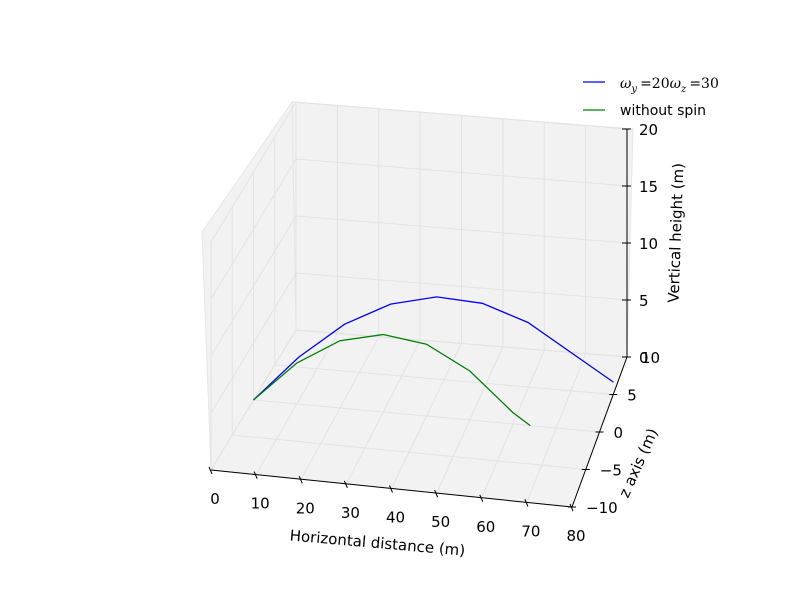 The image size is (812, 612). Describe the element at coordinates (602, 508) in the screenshot. I see `y-tick-label: −10` at that location.